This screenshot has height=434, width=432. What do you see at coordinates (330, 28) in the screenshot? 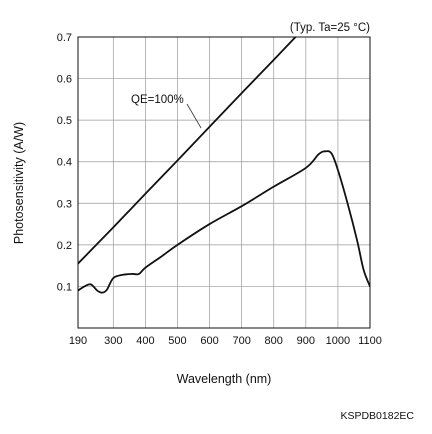
I see `condition-note: (Typ. Ta=25 °C)` at bounding box center [330, 28].